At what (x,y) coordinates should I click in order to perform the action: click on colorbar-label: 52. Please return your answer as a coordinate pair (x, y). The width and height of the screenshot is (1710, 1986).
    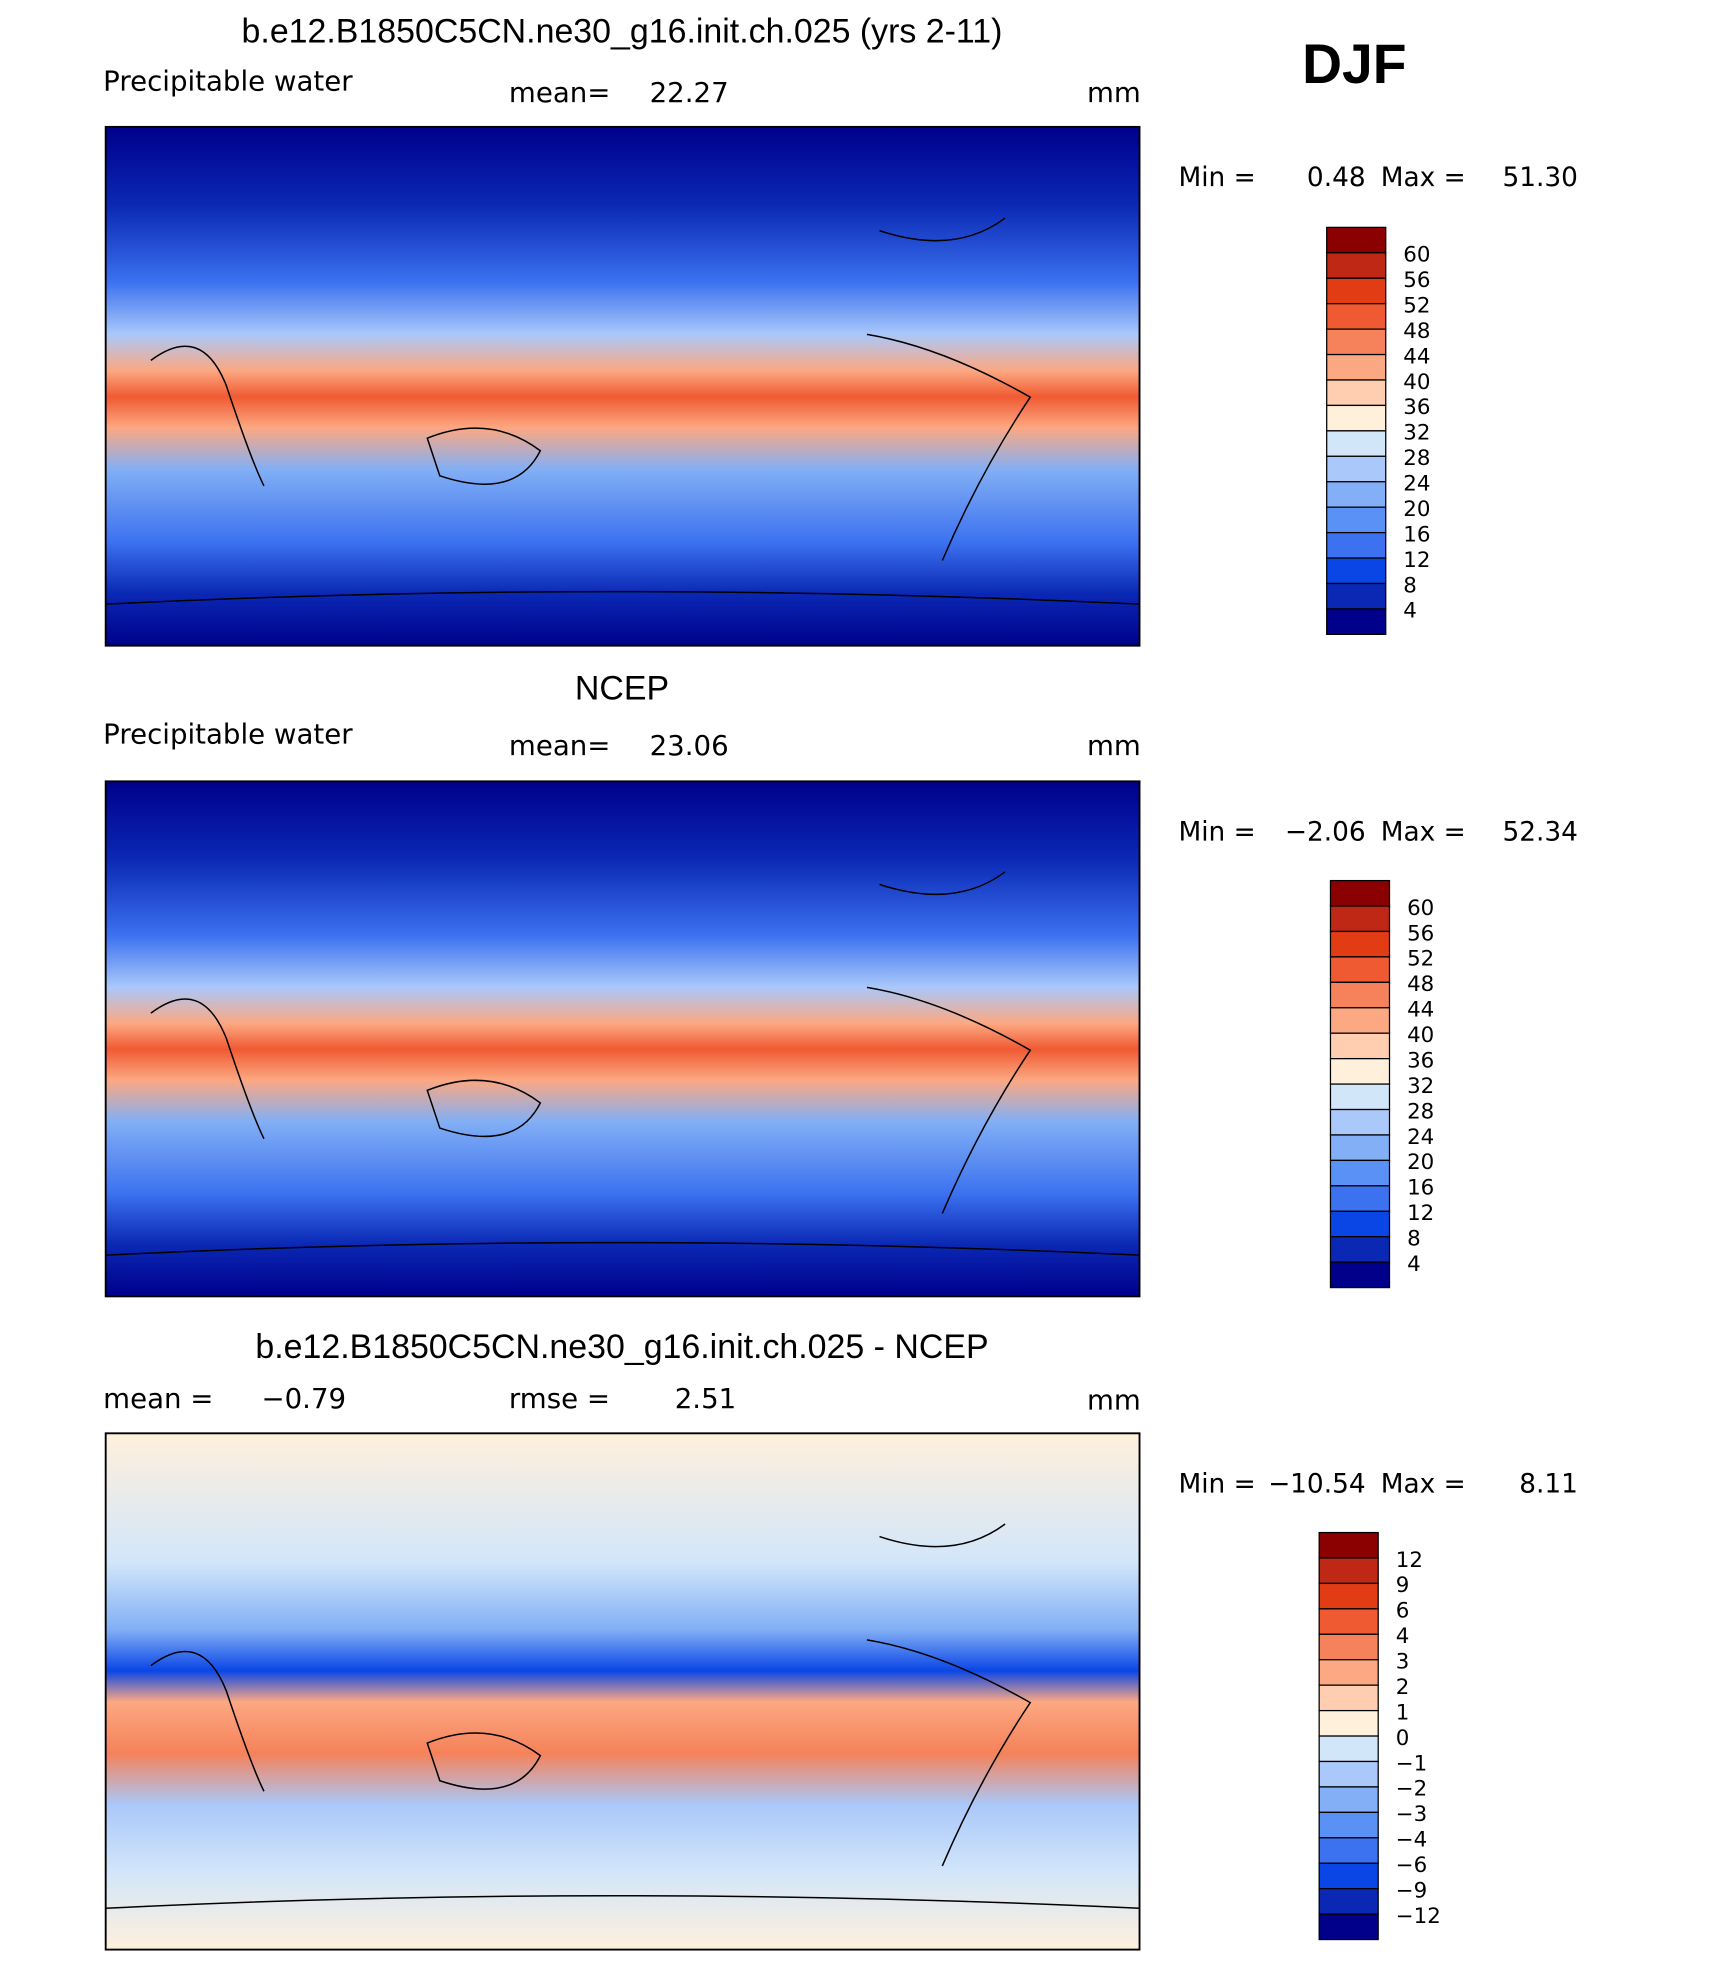
    Looking at the image, I should click on (1416, 305).